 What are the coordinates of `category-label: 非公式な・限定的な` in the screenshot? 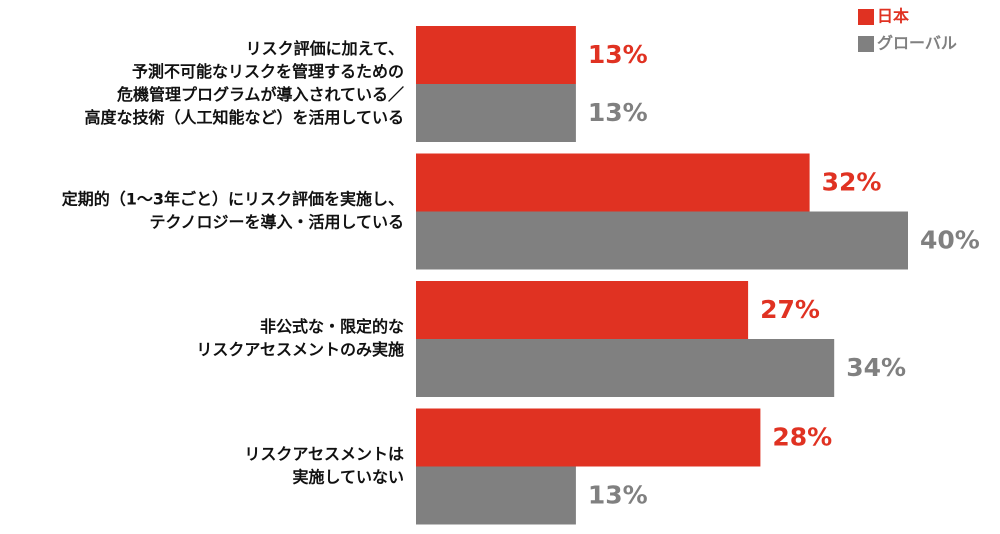 It's located at (332, 326).